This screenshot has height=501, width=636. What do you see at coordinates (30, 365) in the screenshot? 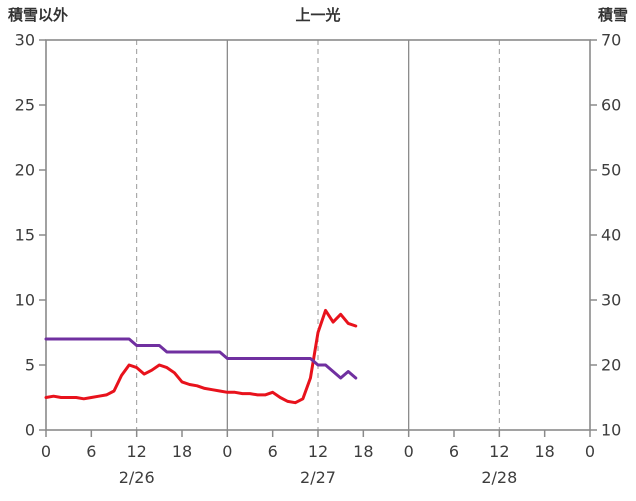
I see `svg-text: 5` at bounding box center [30, 365].